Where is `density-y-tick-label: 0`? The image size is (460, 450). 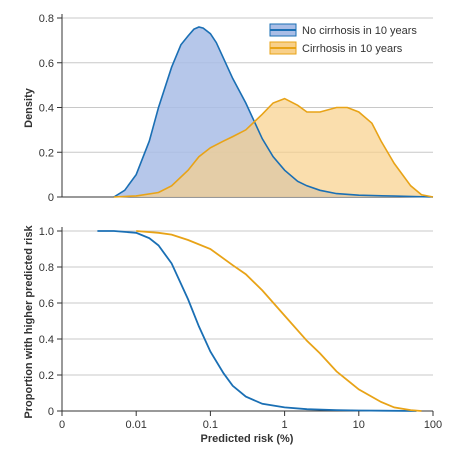 density-y-tick-label: 0 is located at coordinates (51, 198).